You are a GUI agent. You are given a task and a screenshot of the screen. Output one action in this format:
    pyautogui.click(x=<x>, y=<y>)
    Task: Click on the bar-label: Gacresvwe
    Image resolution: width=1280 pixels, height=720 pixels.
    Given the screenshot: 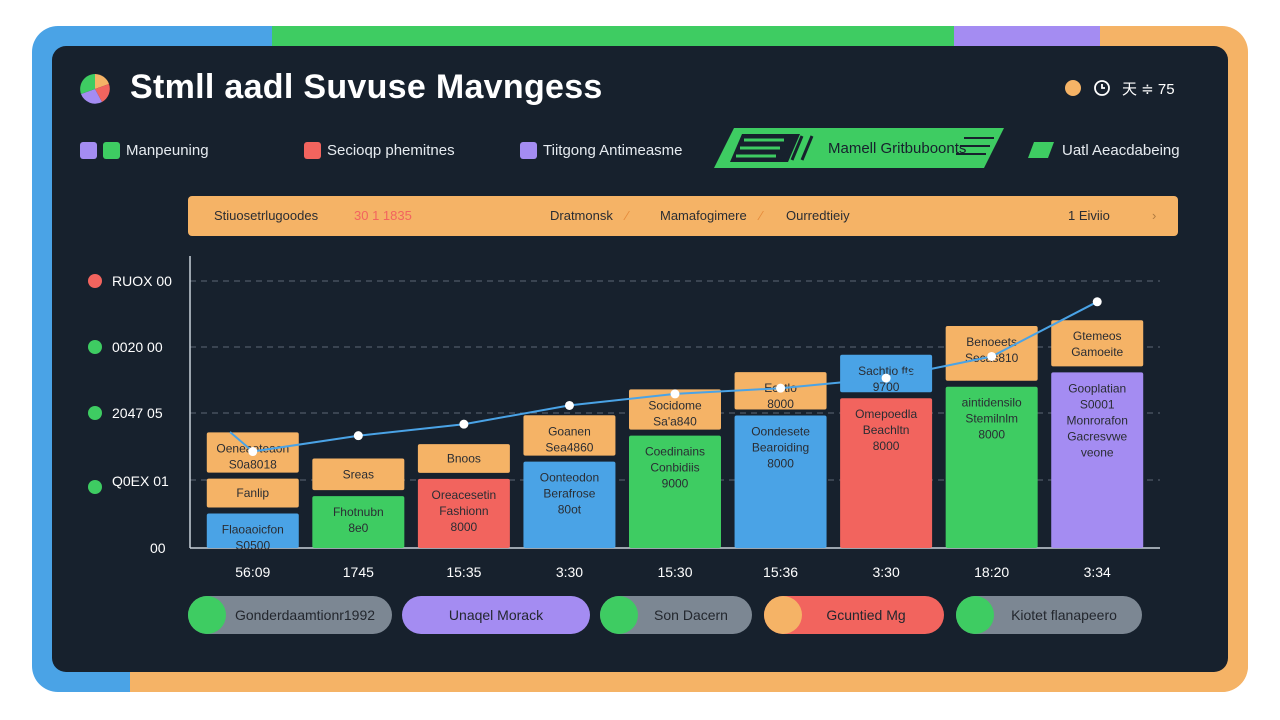 What is the action you would take?
    pyautogui.click(x=1097, y=436)
    